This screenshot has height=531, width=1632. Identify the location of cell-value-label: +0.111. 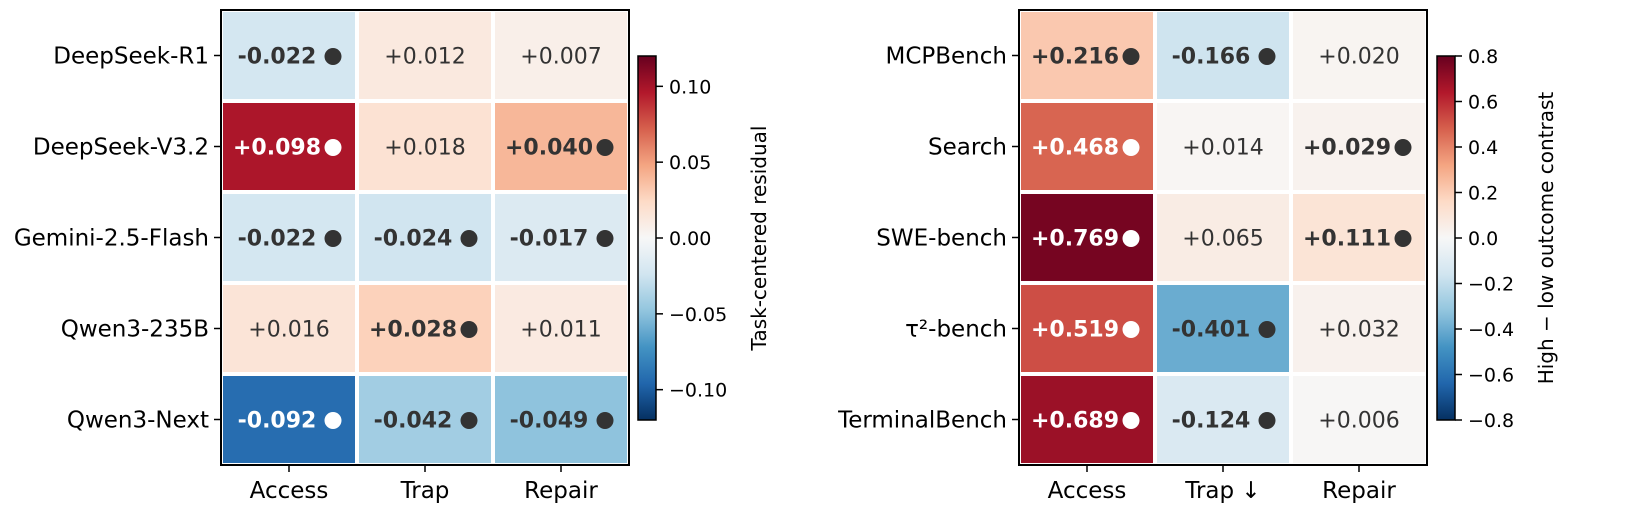
(1347, 239).